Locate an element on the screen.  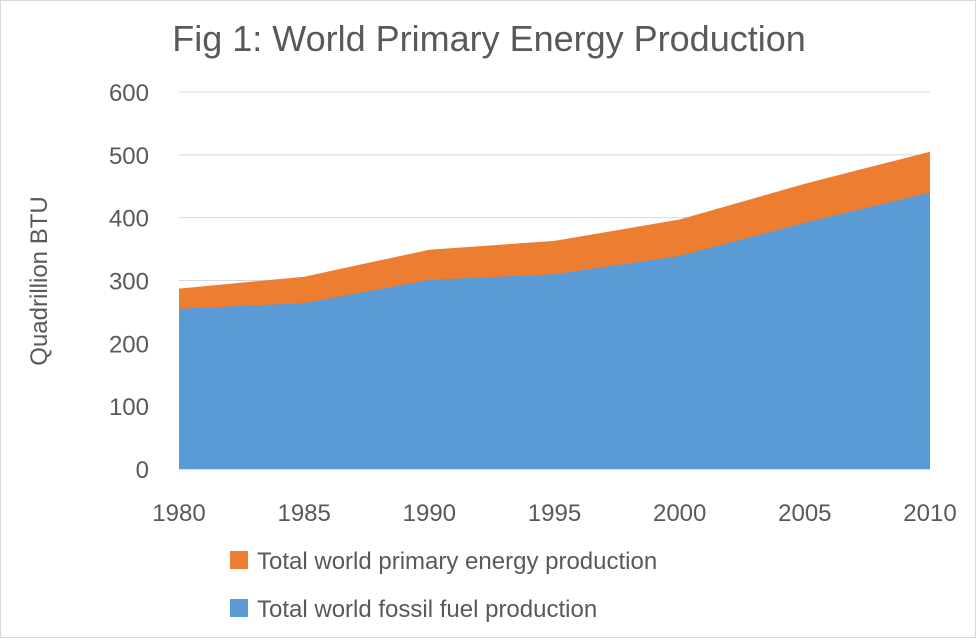
x-tick-label: 2000 is located at coordinates (679, 513).